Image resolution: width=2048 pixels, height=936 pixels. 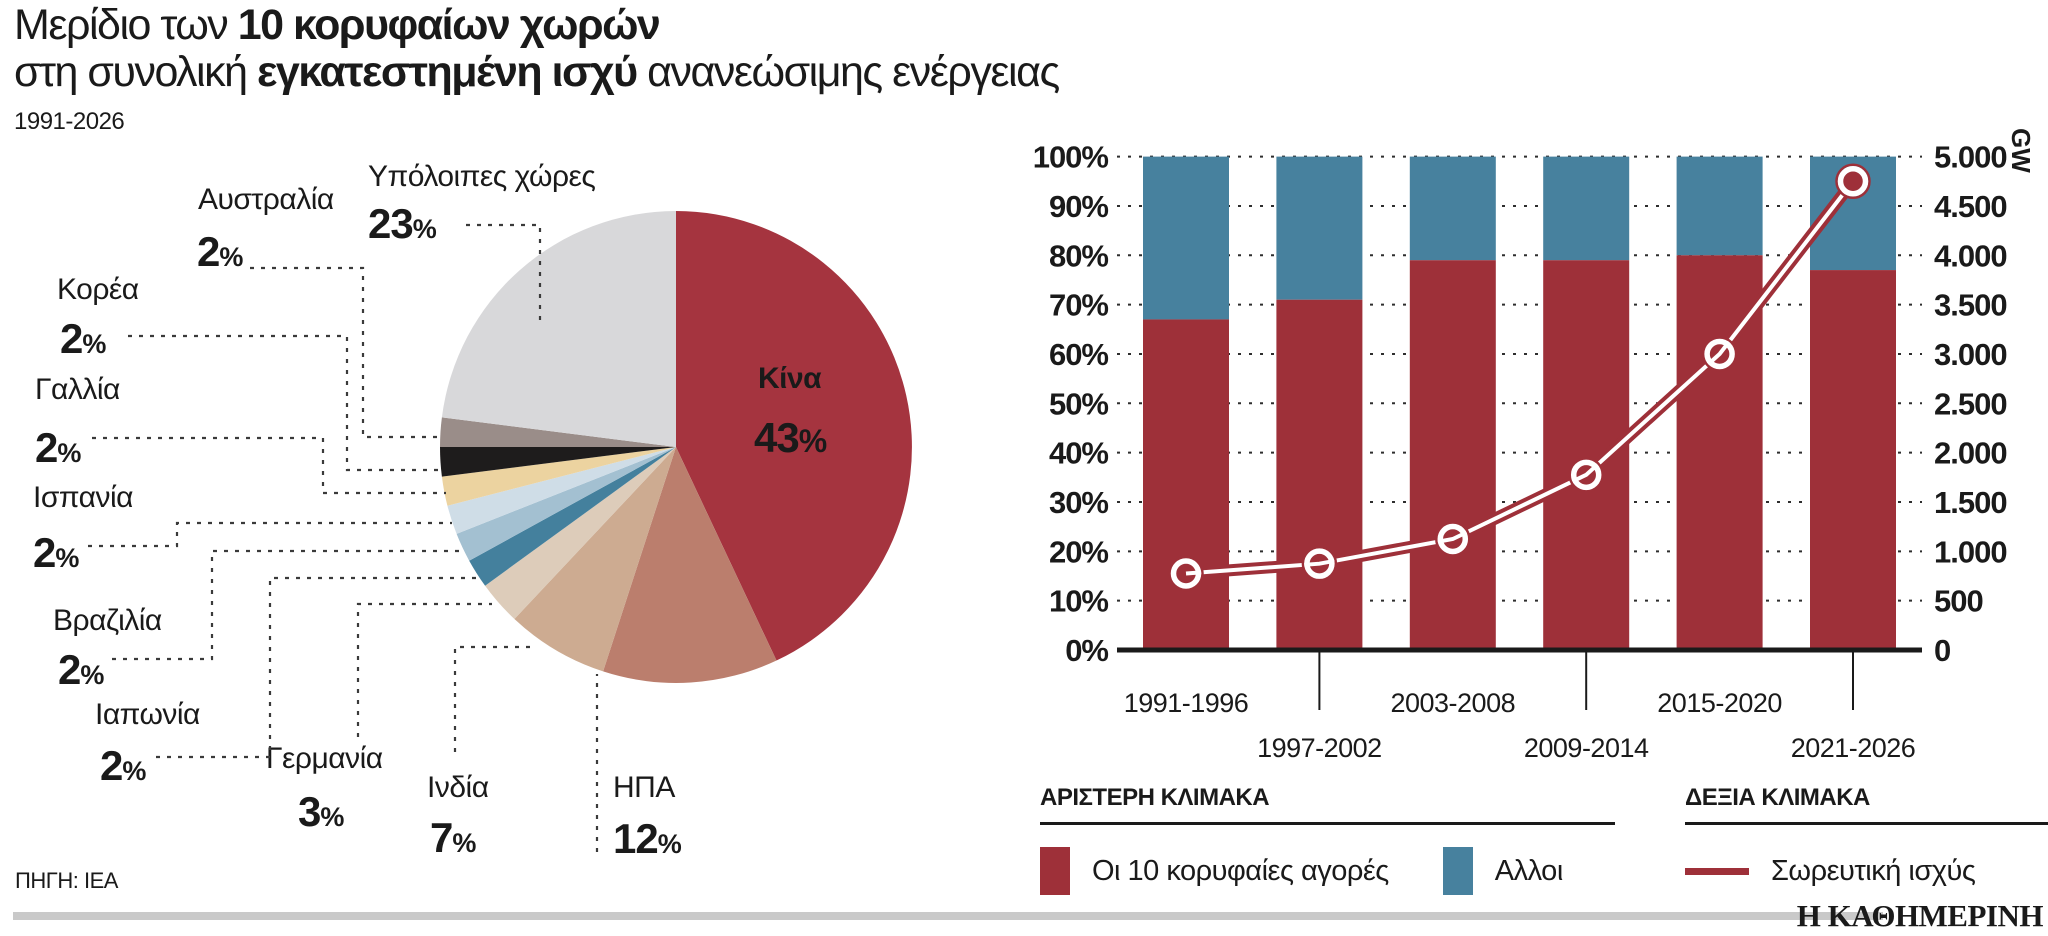 I want to click on x-label-5: 2021-2026, so click(x=1853, y=748).